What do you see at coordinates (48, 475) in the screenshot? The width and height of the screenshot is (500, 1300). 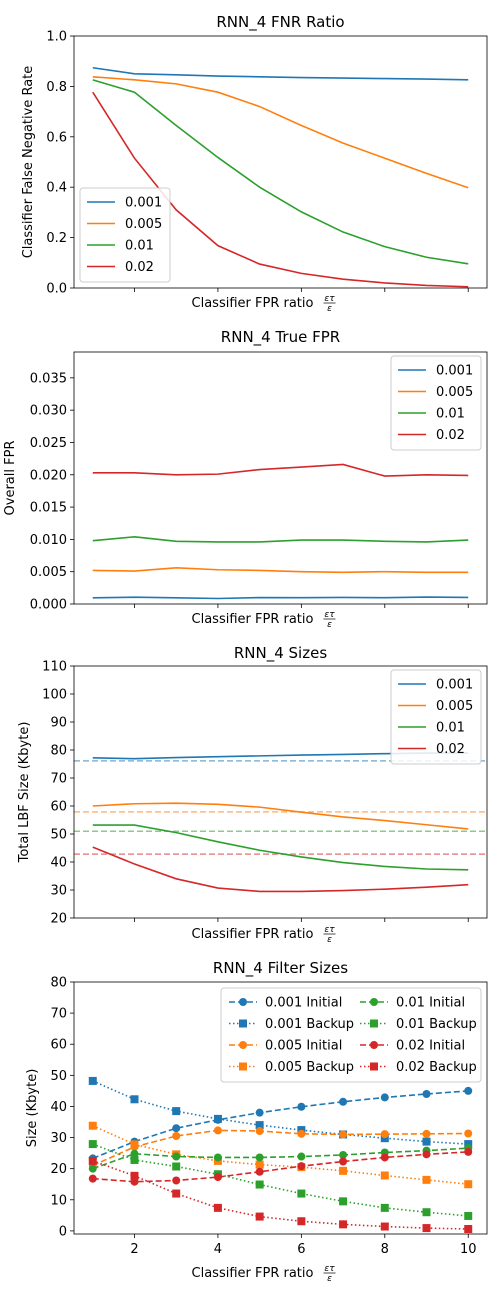 I see `y-tick-label: 0.020` at bounding box center [48, 475].